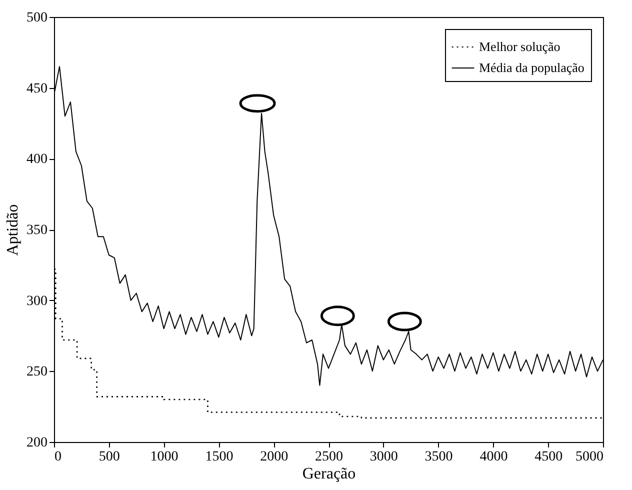 This screenshot has height=490, width=632. I want to click on y-tick-label: 300, so click(37, 301).